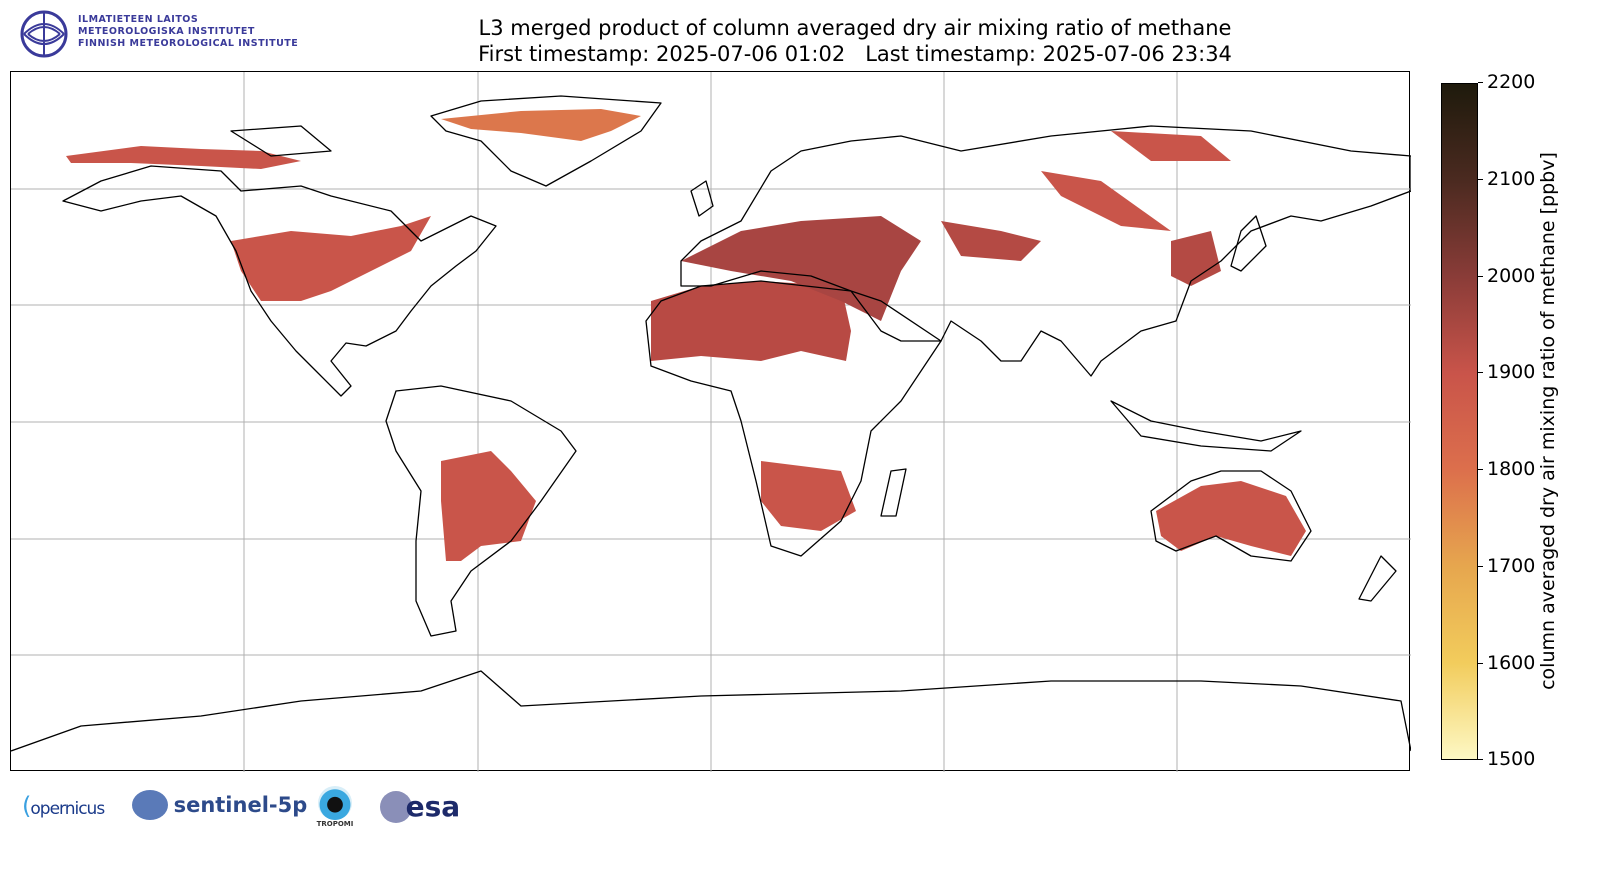 The height and width of the screenshot is (870, 1621). I want to click on data-south-america, so click(488, 506).